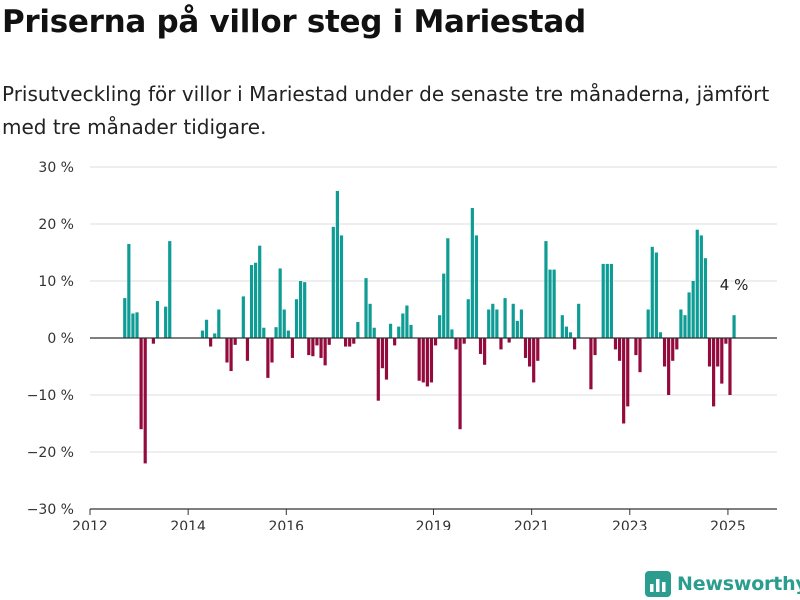 Image resolution: width=800 pixels, height=600 pixels. What do you see at coordinates (630, 524) in the screenshot?
I see `x-tick-label: 2023` at bounding box center [630, 524].